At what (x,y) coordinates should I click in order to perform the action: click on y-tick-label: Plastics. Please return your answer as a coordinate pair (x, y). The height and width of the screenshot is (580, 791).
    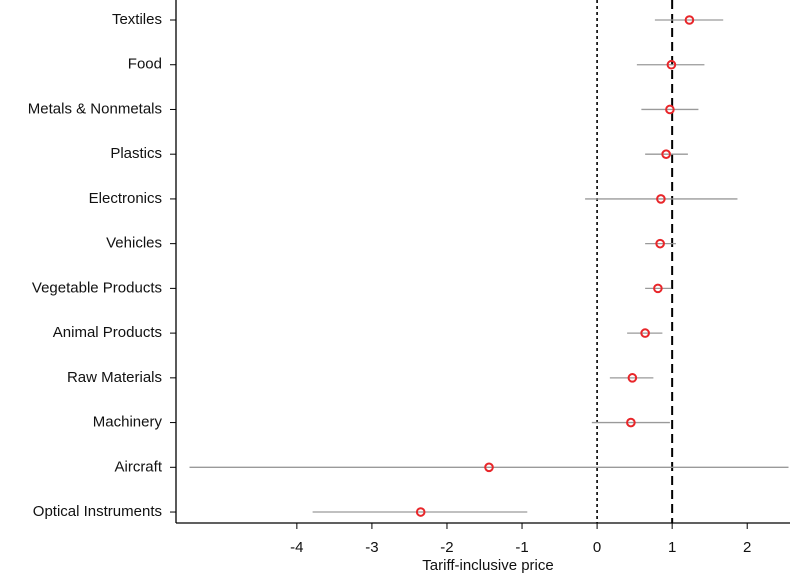
    Looking at the image, I should click on (136, 153).